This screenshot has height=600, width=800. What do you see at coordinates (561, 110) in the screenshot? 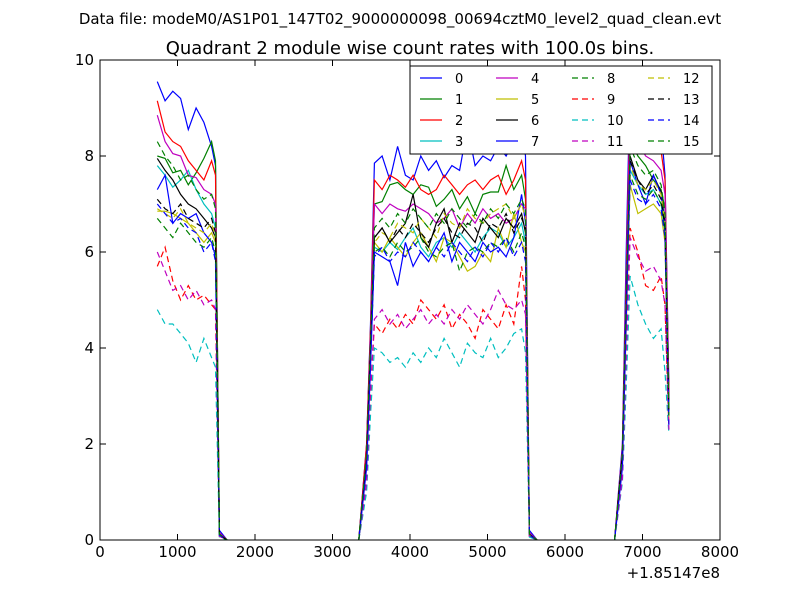
I see `legend-frame` at bounding box center [561, 110].